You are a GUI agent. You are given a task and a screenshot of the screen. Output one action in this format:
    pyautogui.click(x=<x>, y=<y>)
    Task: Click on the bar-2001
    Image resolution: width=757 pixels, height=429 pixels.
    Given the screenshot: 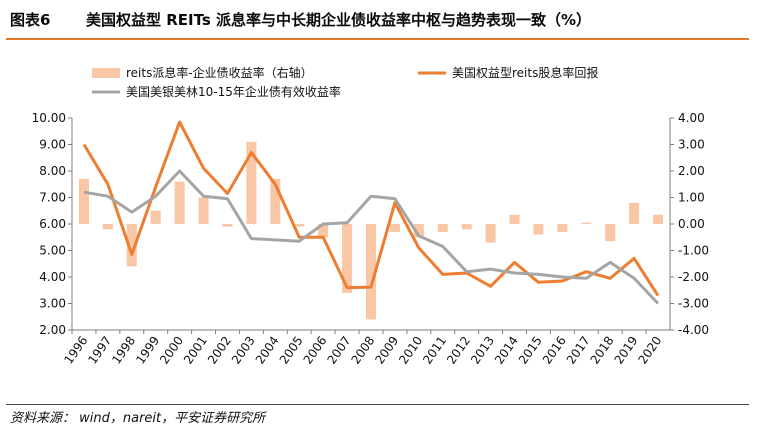 What is the action you would take?
    pyautogui.click(x=203, y=210)
    